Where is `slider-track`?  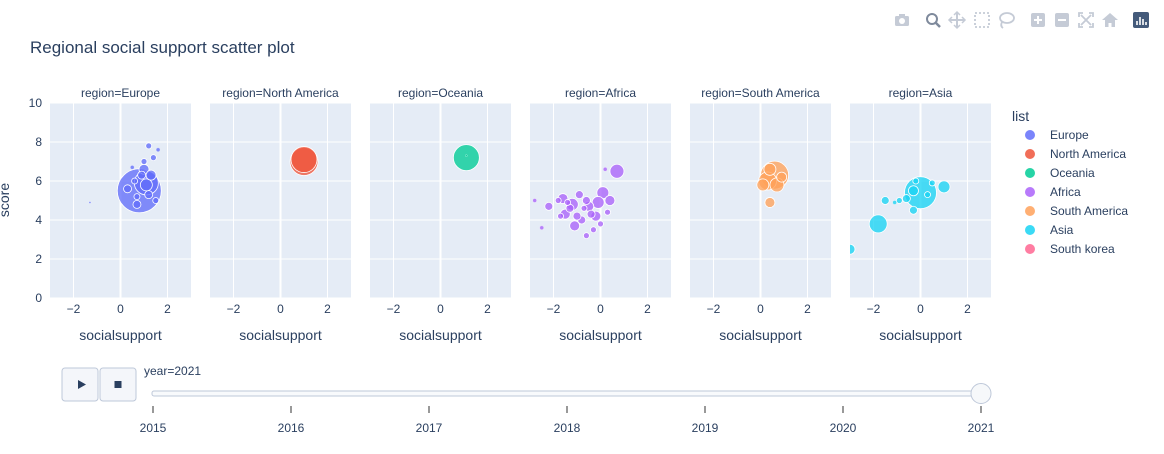
slider-track is located at coordinates (567, 393).